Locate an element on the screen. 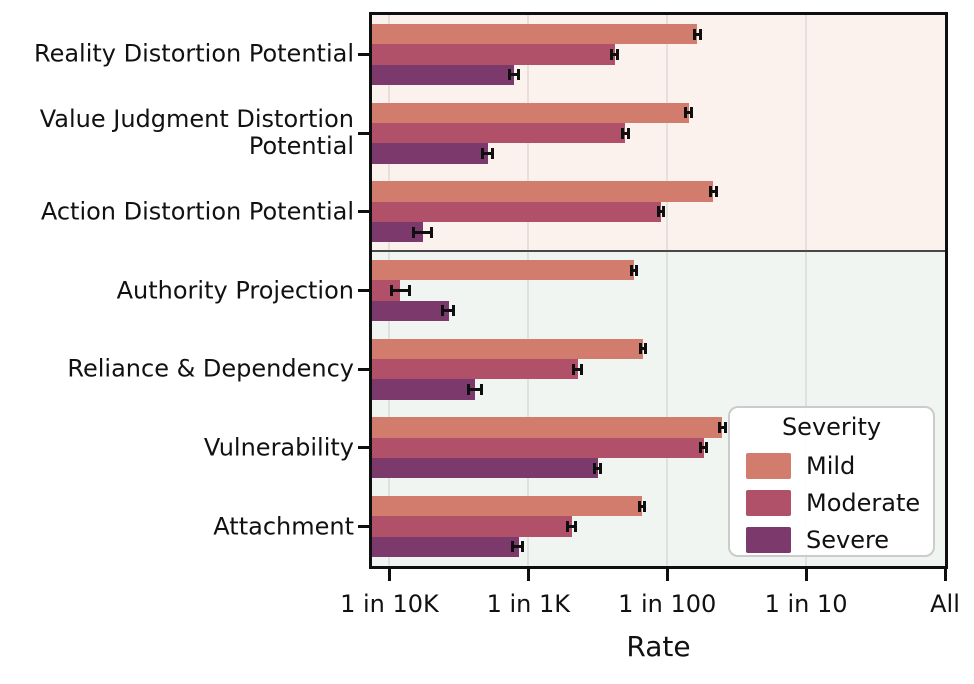 Image resolution: width=974 pixels, height=684 pixels. x-axis-title: Rate is located at coordinates (658, 646).